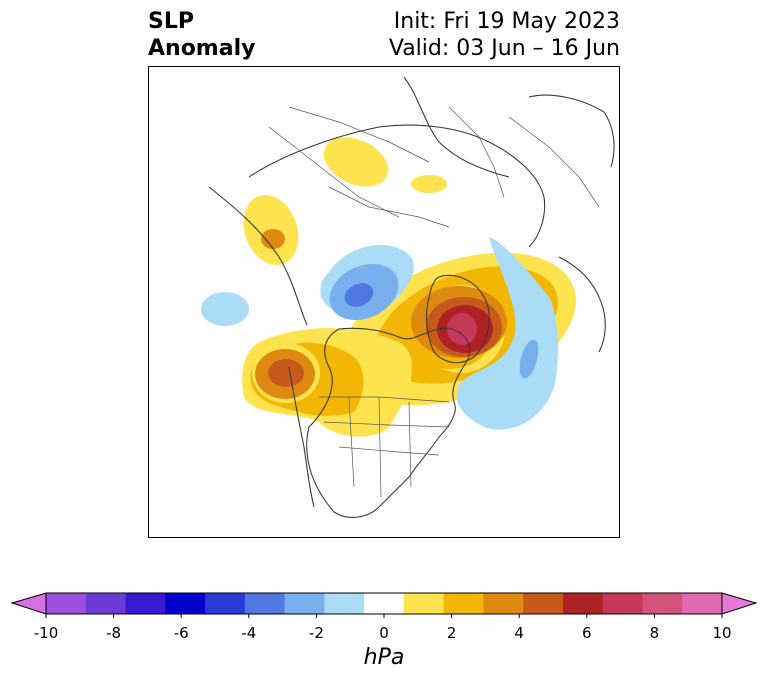  I want to click on colorbar-tick-label: 6, so click(587, 633).